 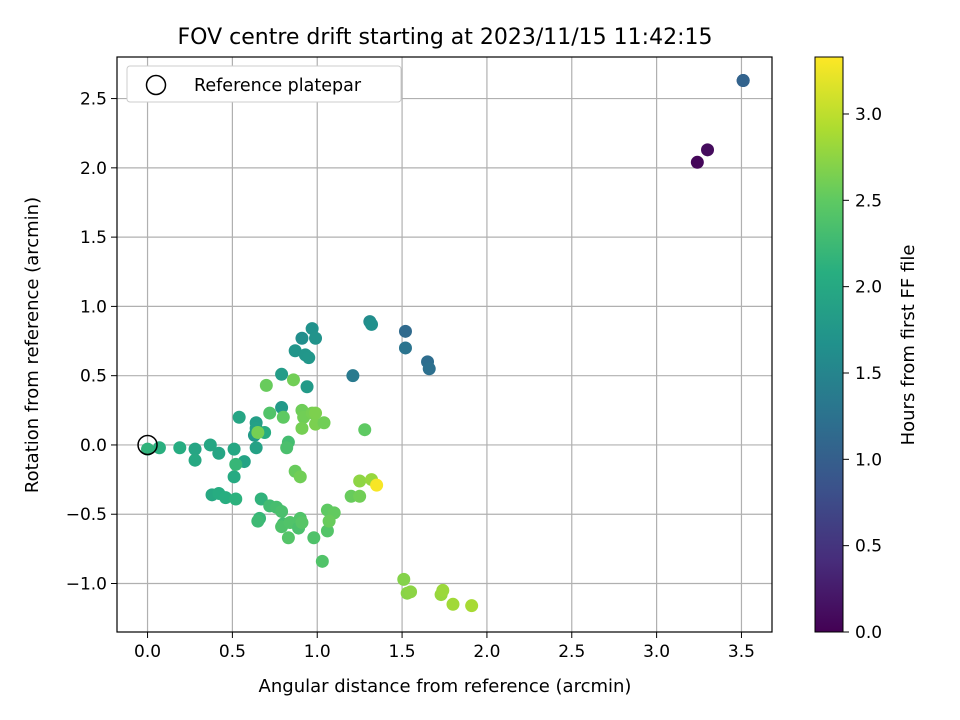 I want to click on colorbar-tick-label: 0.5, so click(x=868, y=547).